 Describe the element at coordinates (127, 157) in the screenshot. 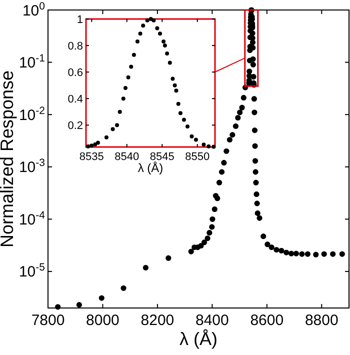

I see `x-tick-label: 8540` at that location.